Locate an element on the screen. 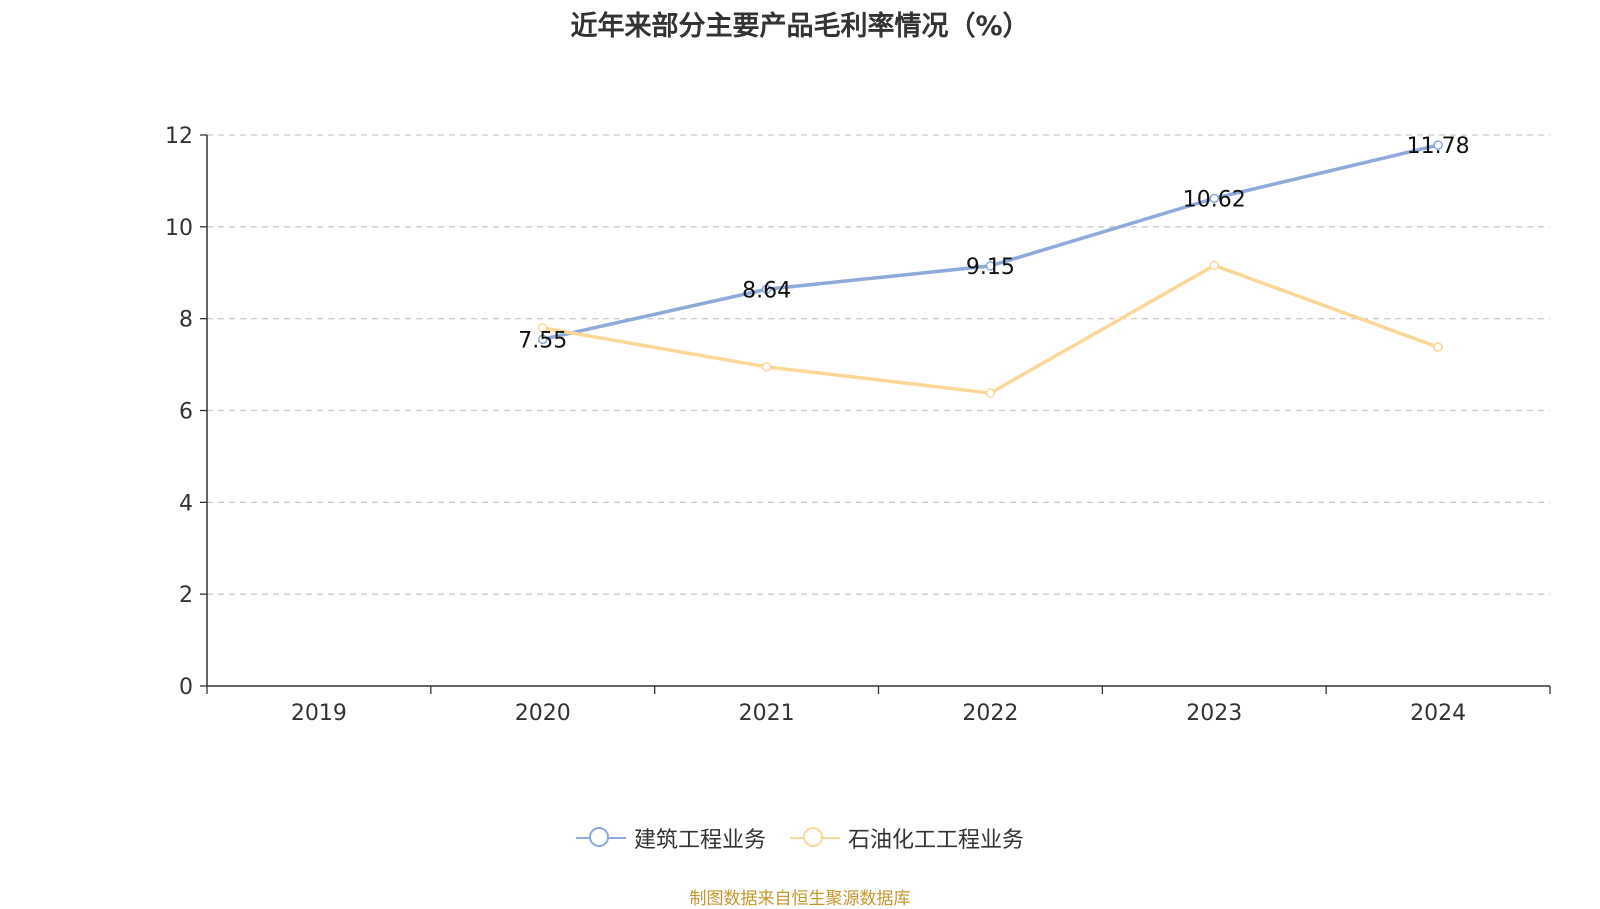 Image resolution: width=1600 pixels, height=909 pixels. x-tick-label: 2021 is located at coordinates (767, 713).